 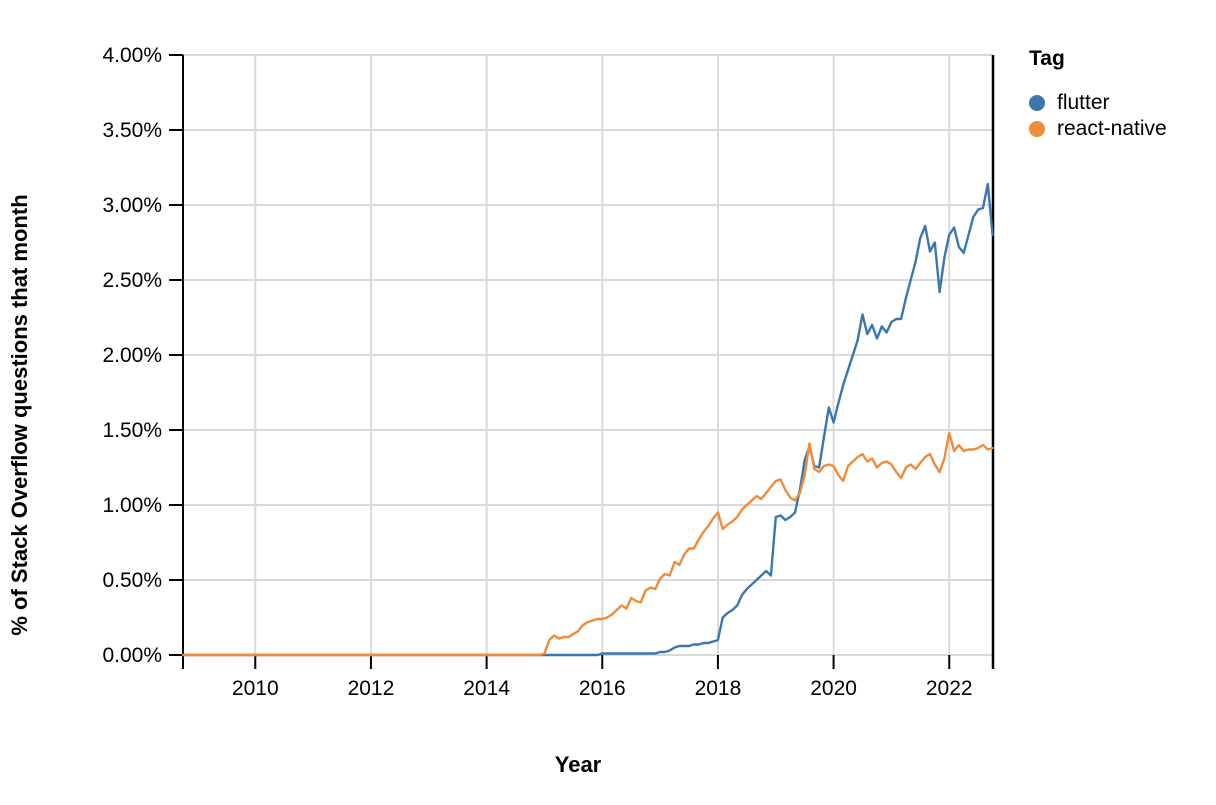 What do you see at coordinates (132, 355) in the screenshot?
I see `y-tick-label: 2.00%` at bounding box center [132, 355].